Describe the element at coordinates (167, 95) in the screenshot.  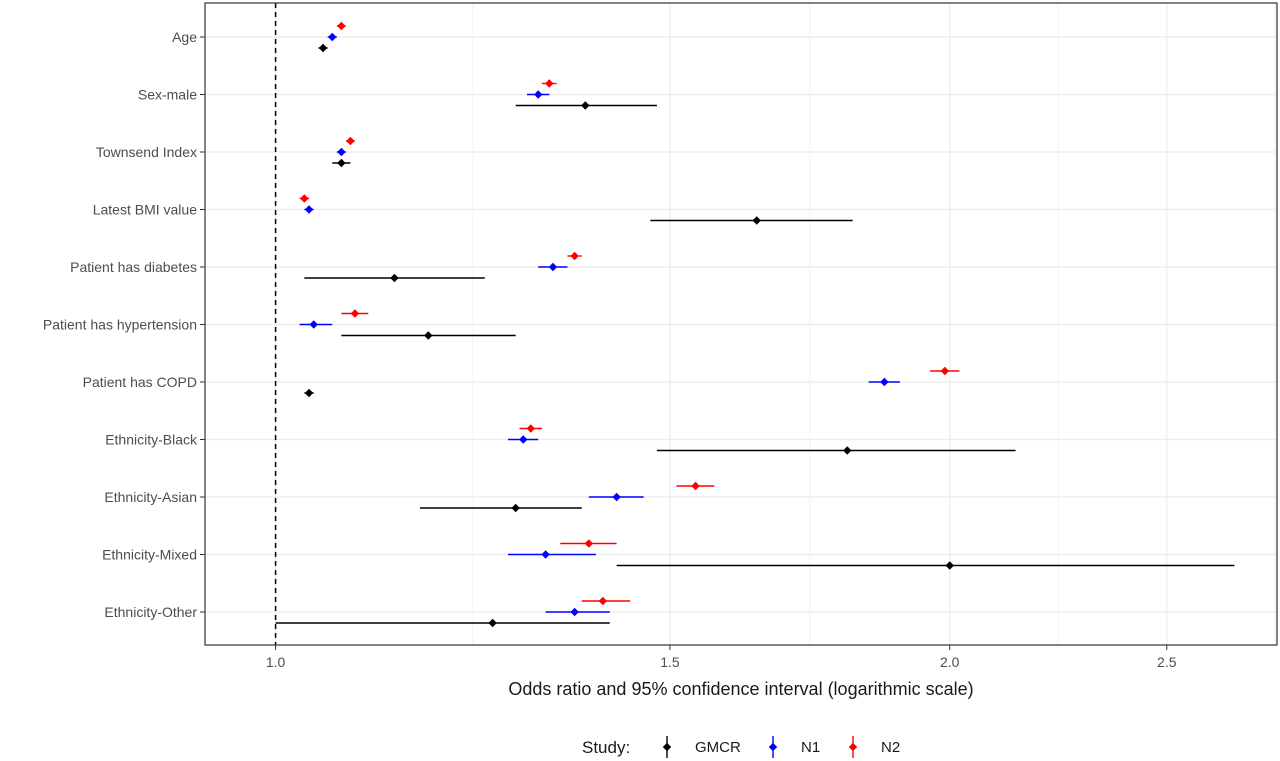
I see `y-tick-label: Sex-male` at that location.